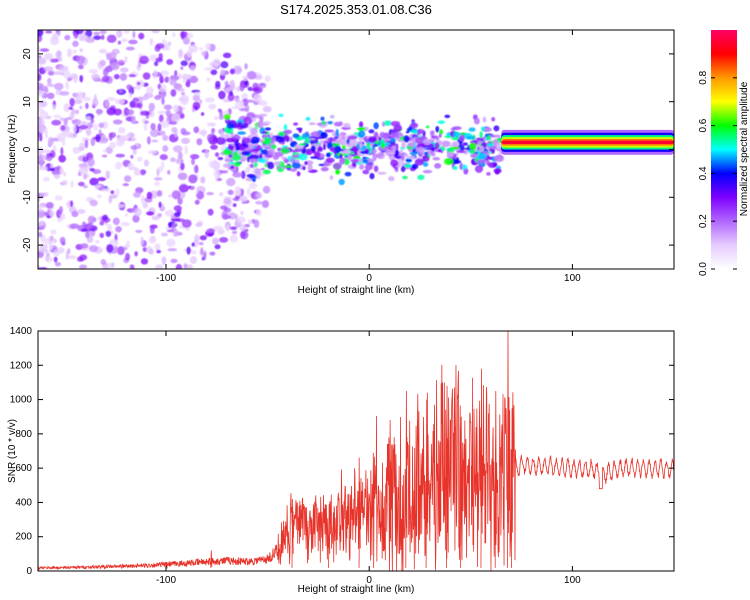 The image size is (750, 600). What do you see at coordinates (356, 589) in the screenshot?
I see `snr-x-axis-label: Height of straight line (km)` at bounding box center [356, 589].